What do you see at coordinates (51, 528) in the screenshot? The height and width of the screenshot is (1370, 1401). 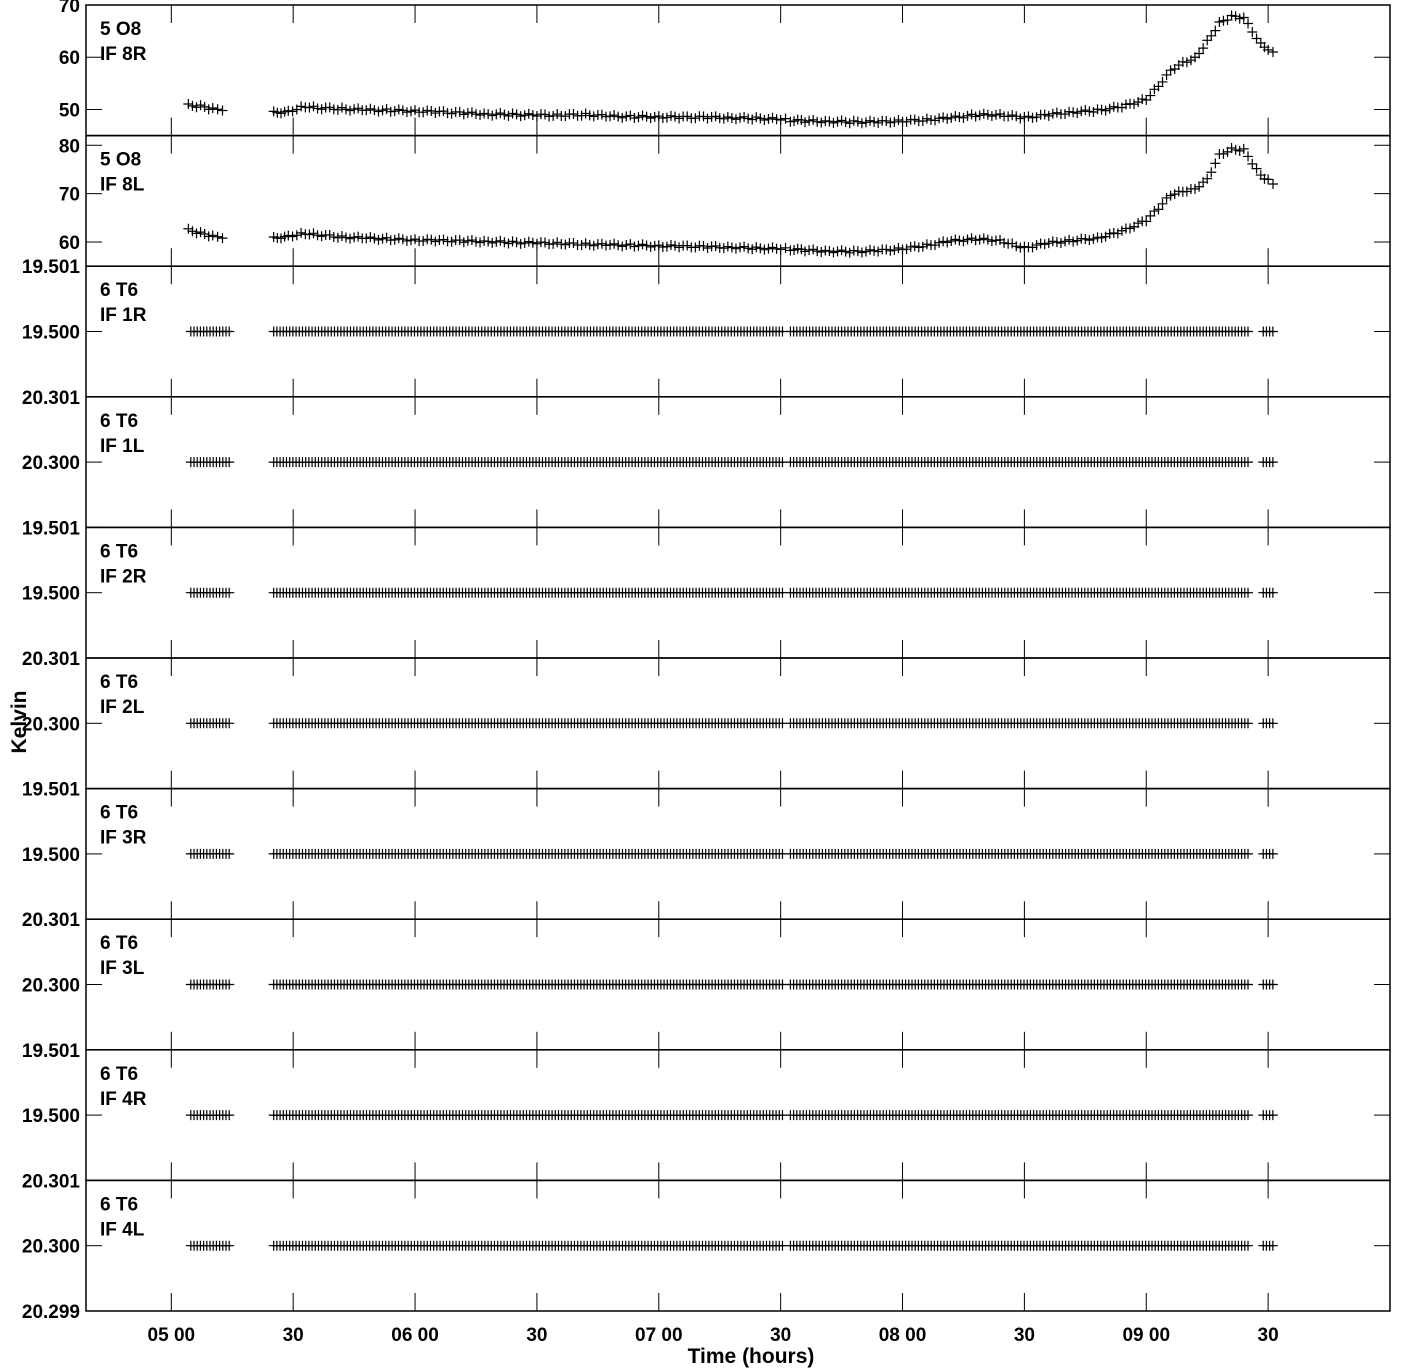 I see `y-tick-label: 19.501` at bounding box center [51, 528].